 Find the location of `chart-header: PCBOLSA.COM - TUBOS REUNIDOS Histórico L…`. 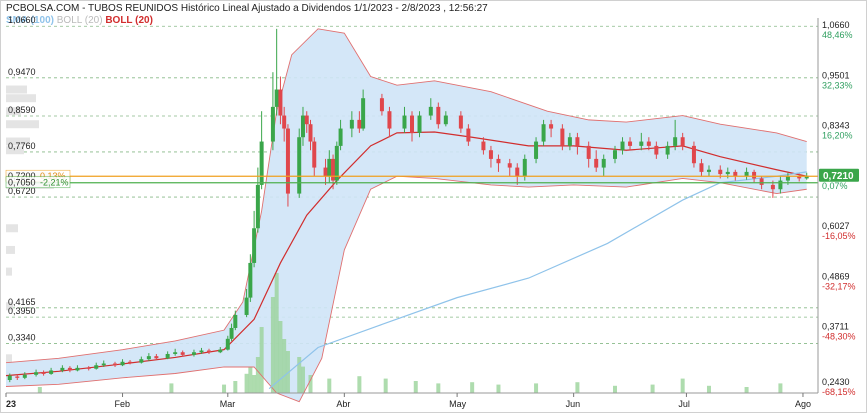

chart-header: PCBOLSA.COM - TUBOS REUNIDOS Histórico L… is located at coordinates (247, 15).